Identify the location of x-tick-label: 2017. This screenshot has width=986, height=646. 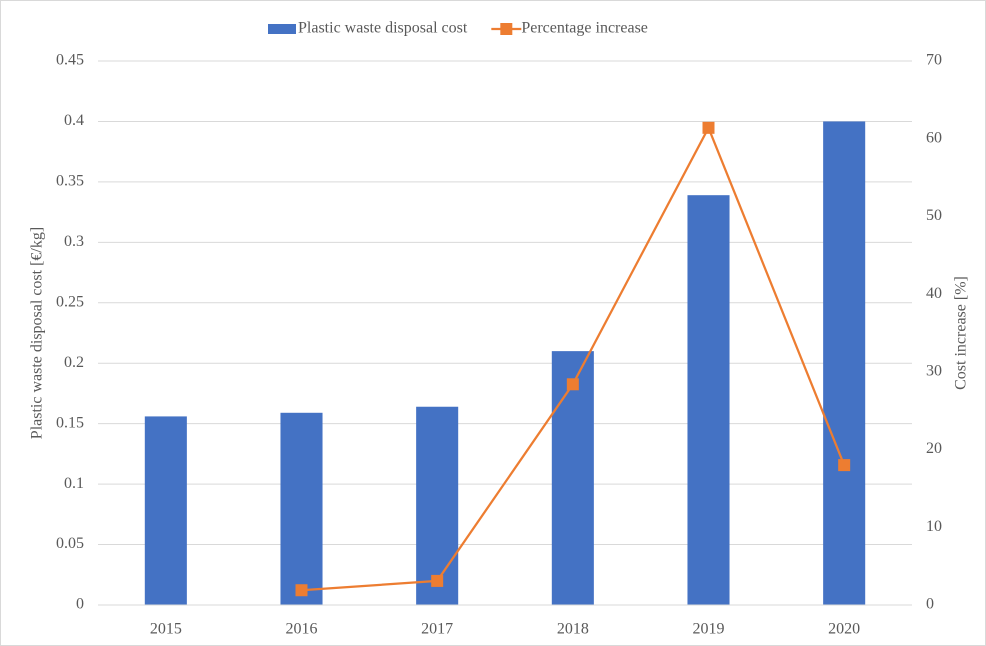
(437, 629).